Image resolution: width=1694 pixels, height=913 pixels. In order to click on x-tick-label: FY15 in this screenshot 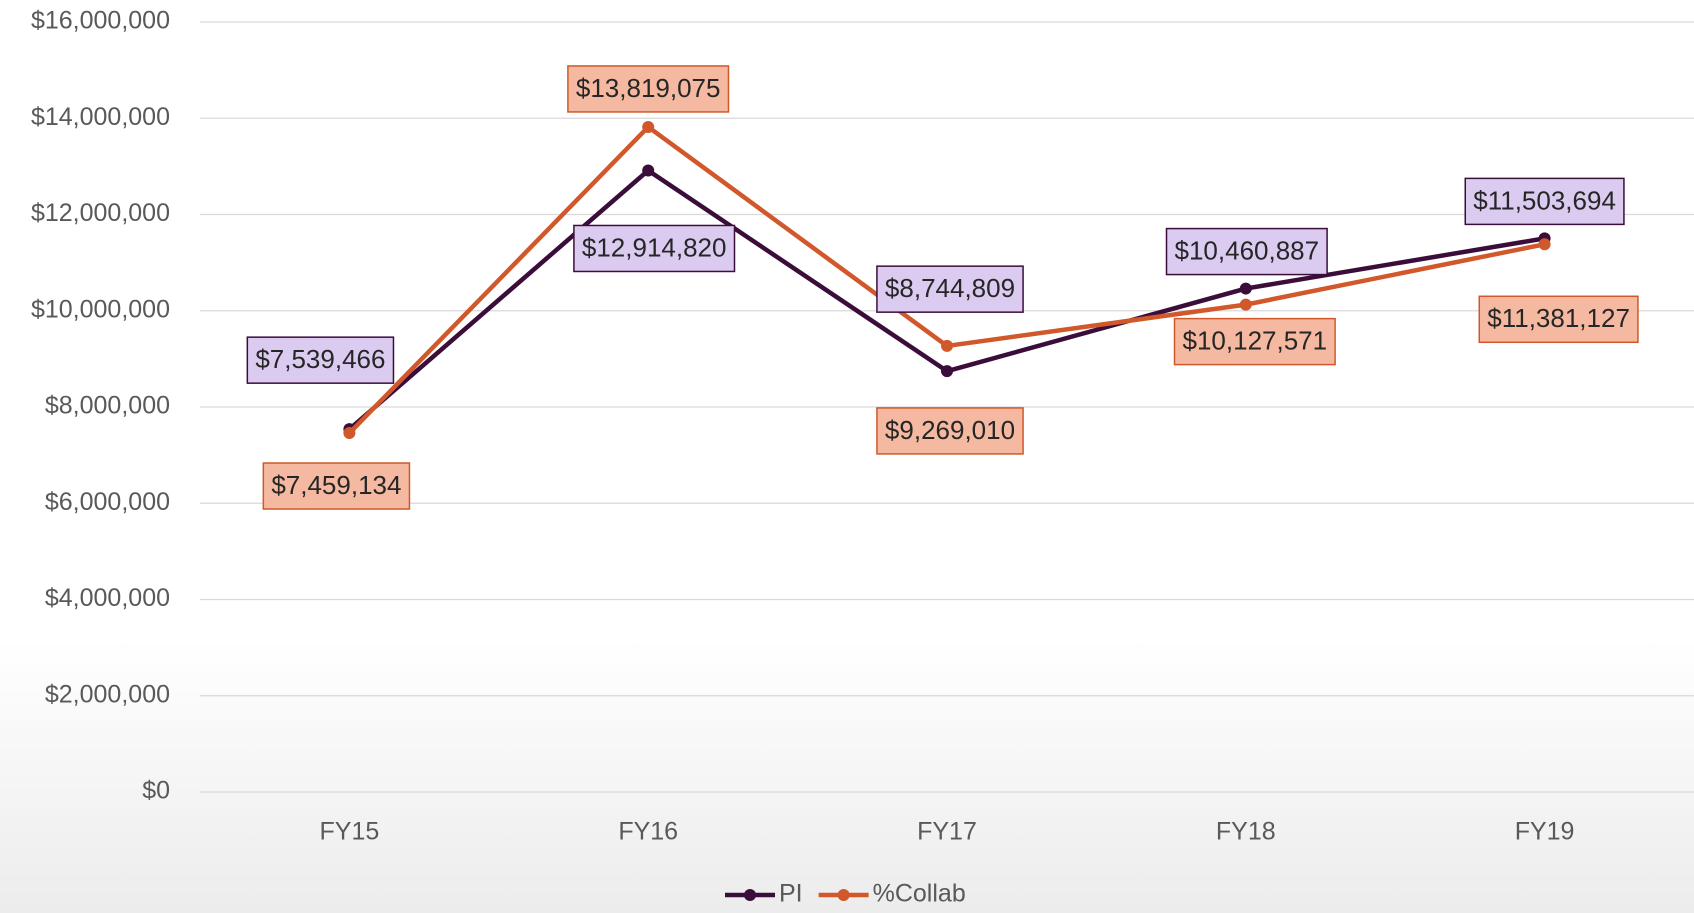, I will do `click(350, 832)`.